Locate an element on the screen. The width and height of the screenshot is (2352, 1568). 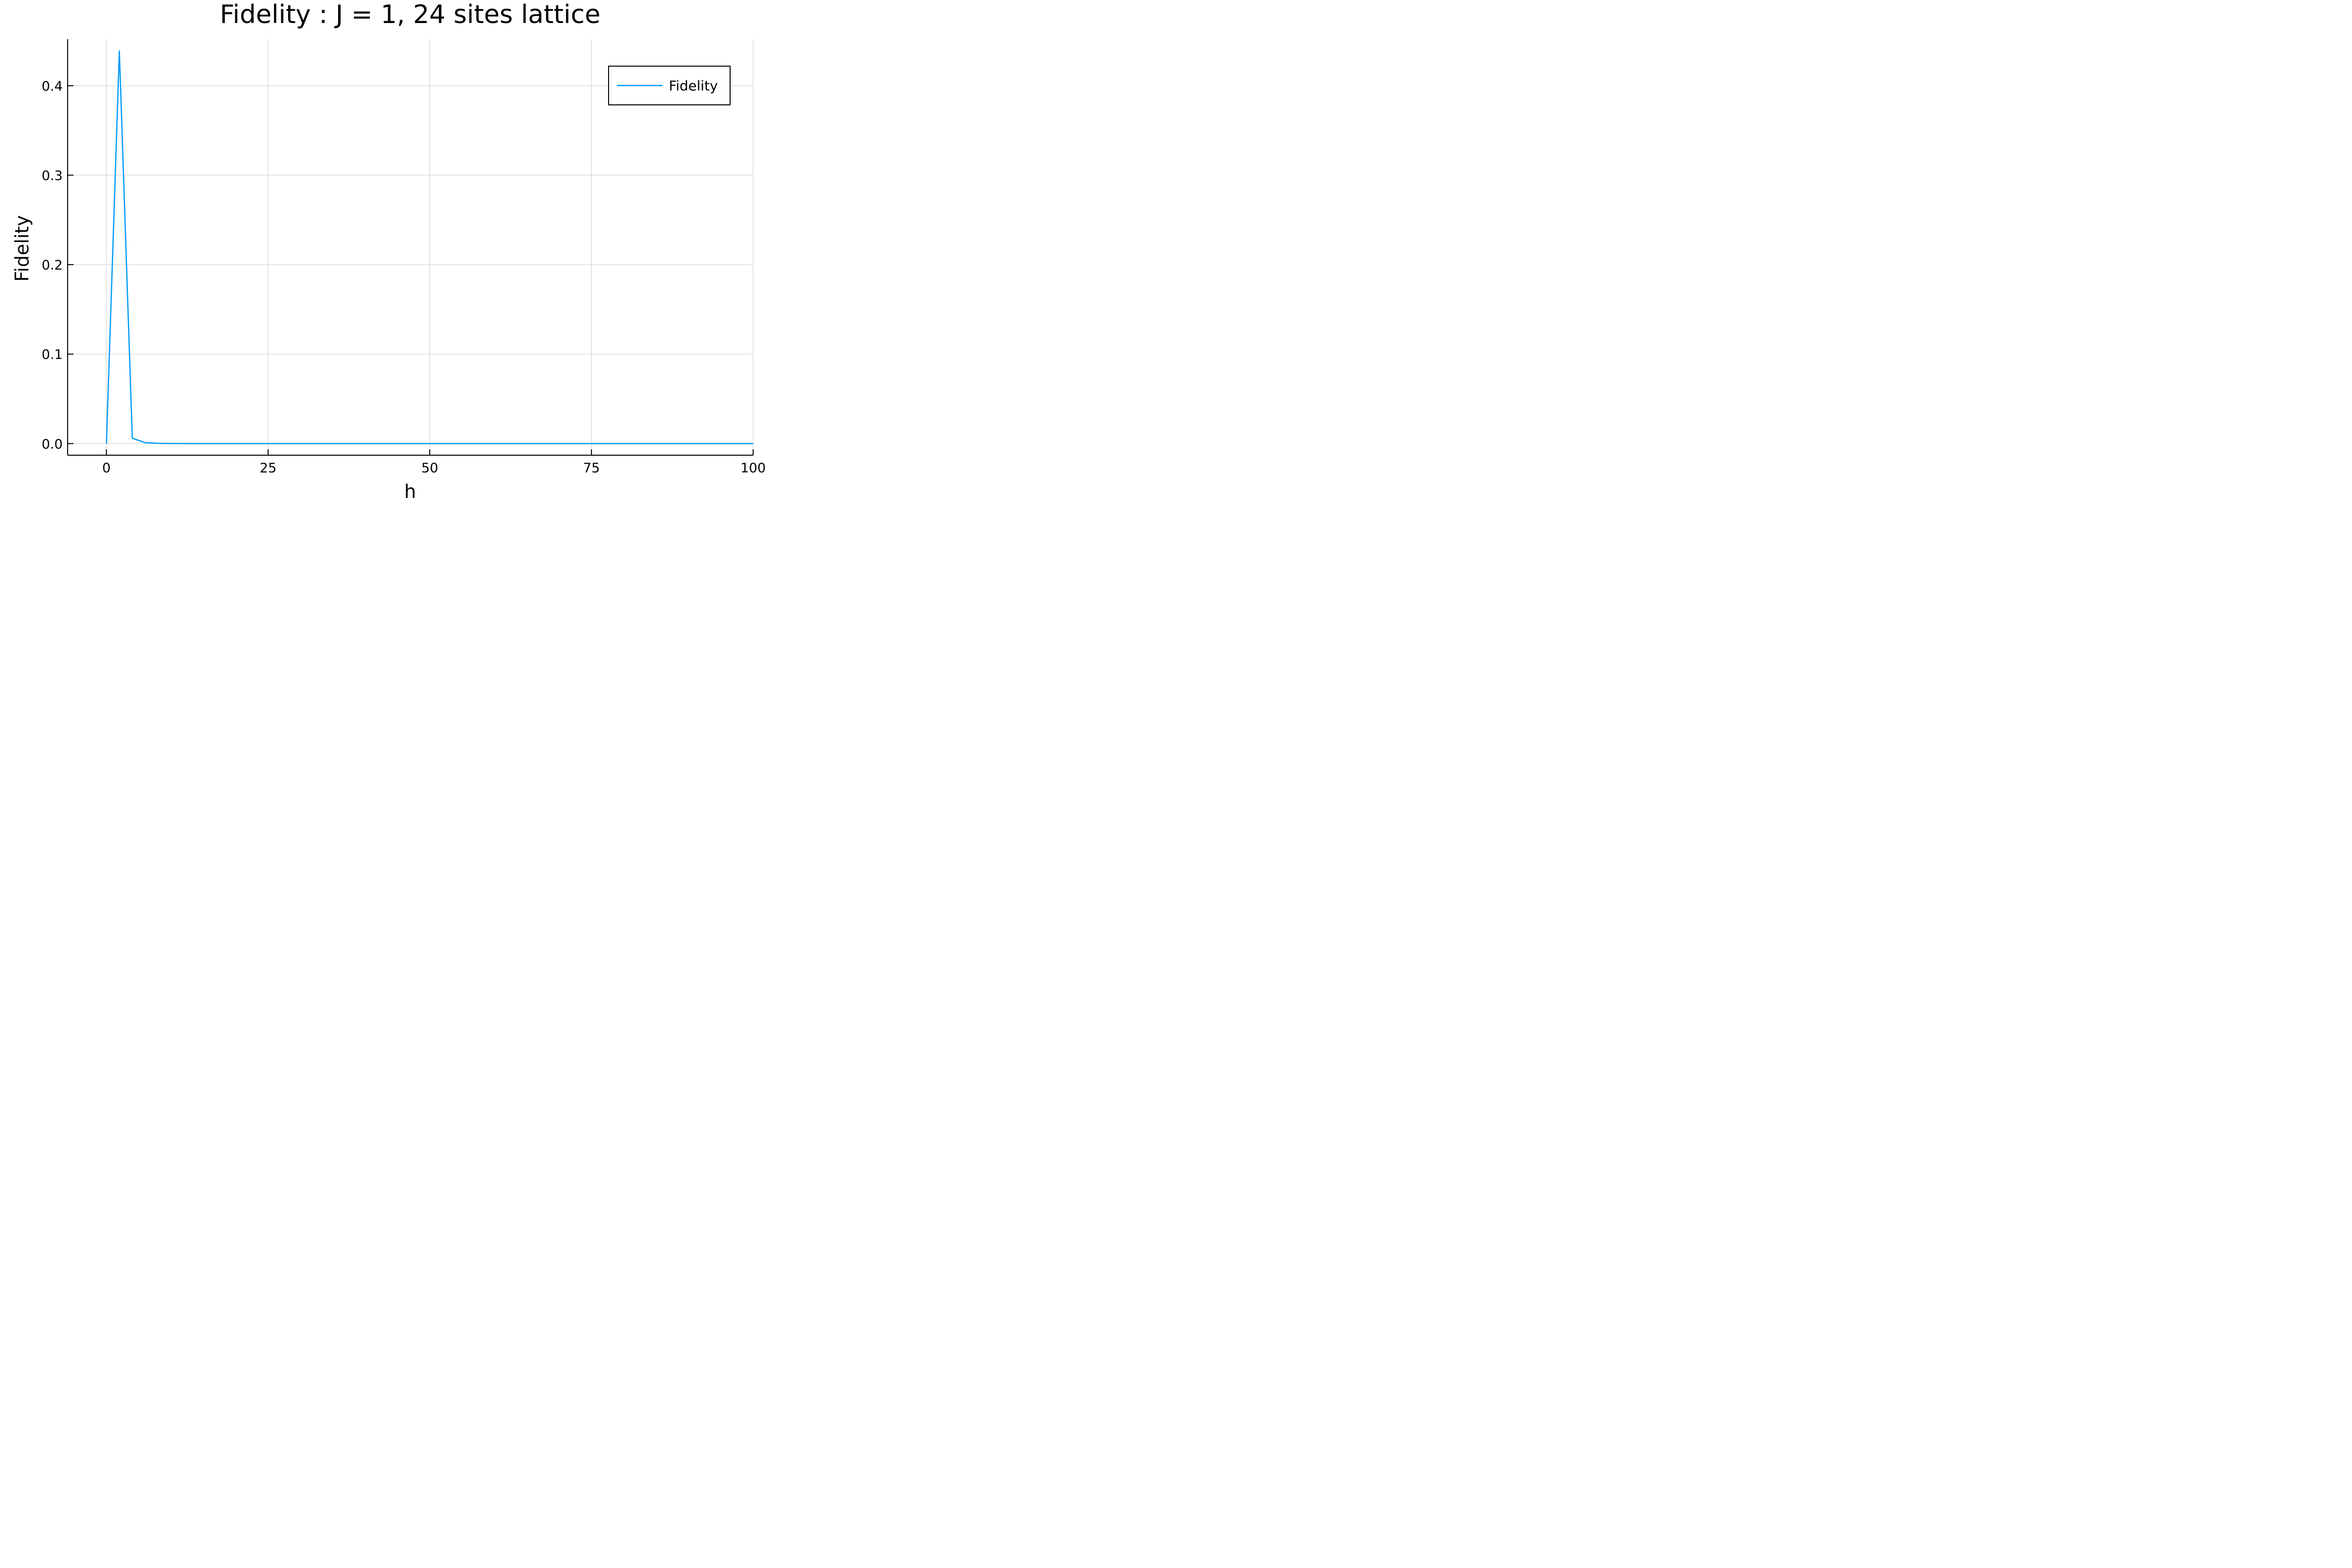
y-axis-label: Fidelity is located at coordinates (22, 248).